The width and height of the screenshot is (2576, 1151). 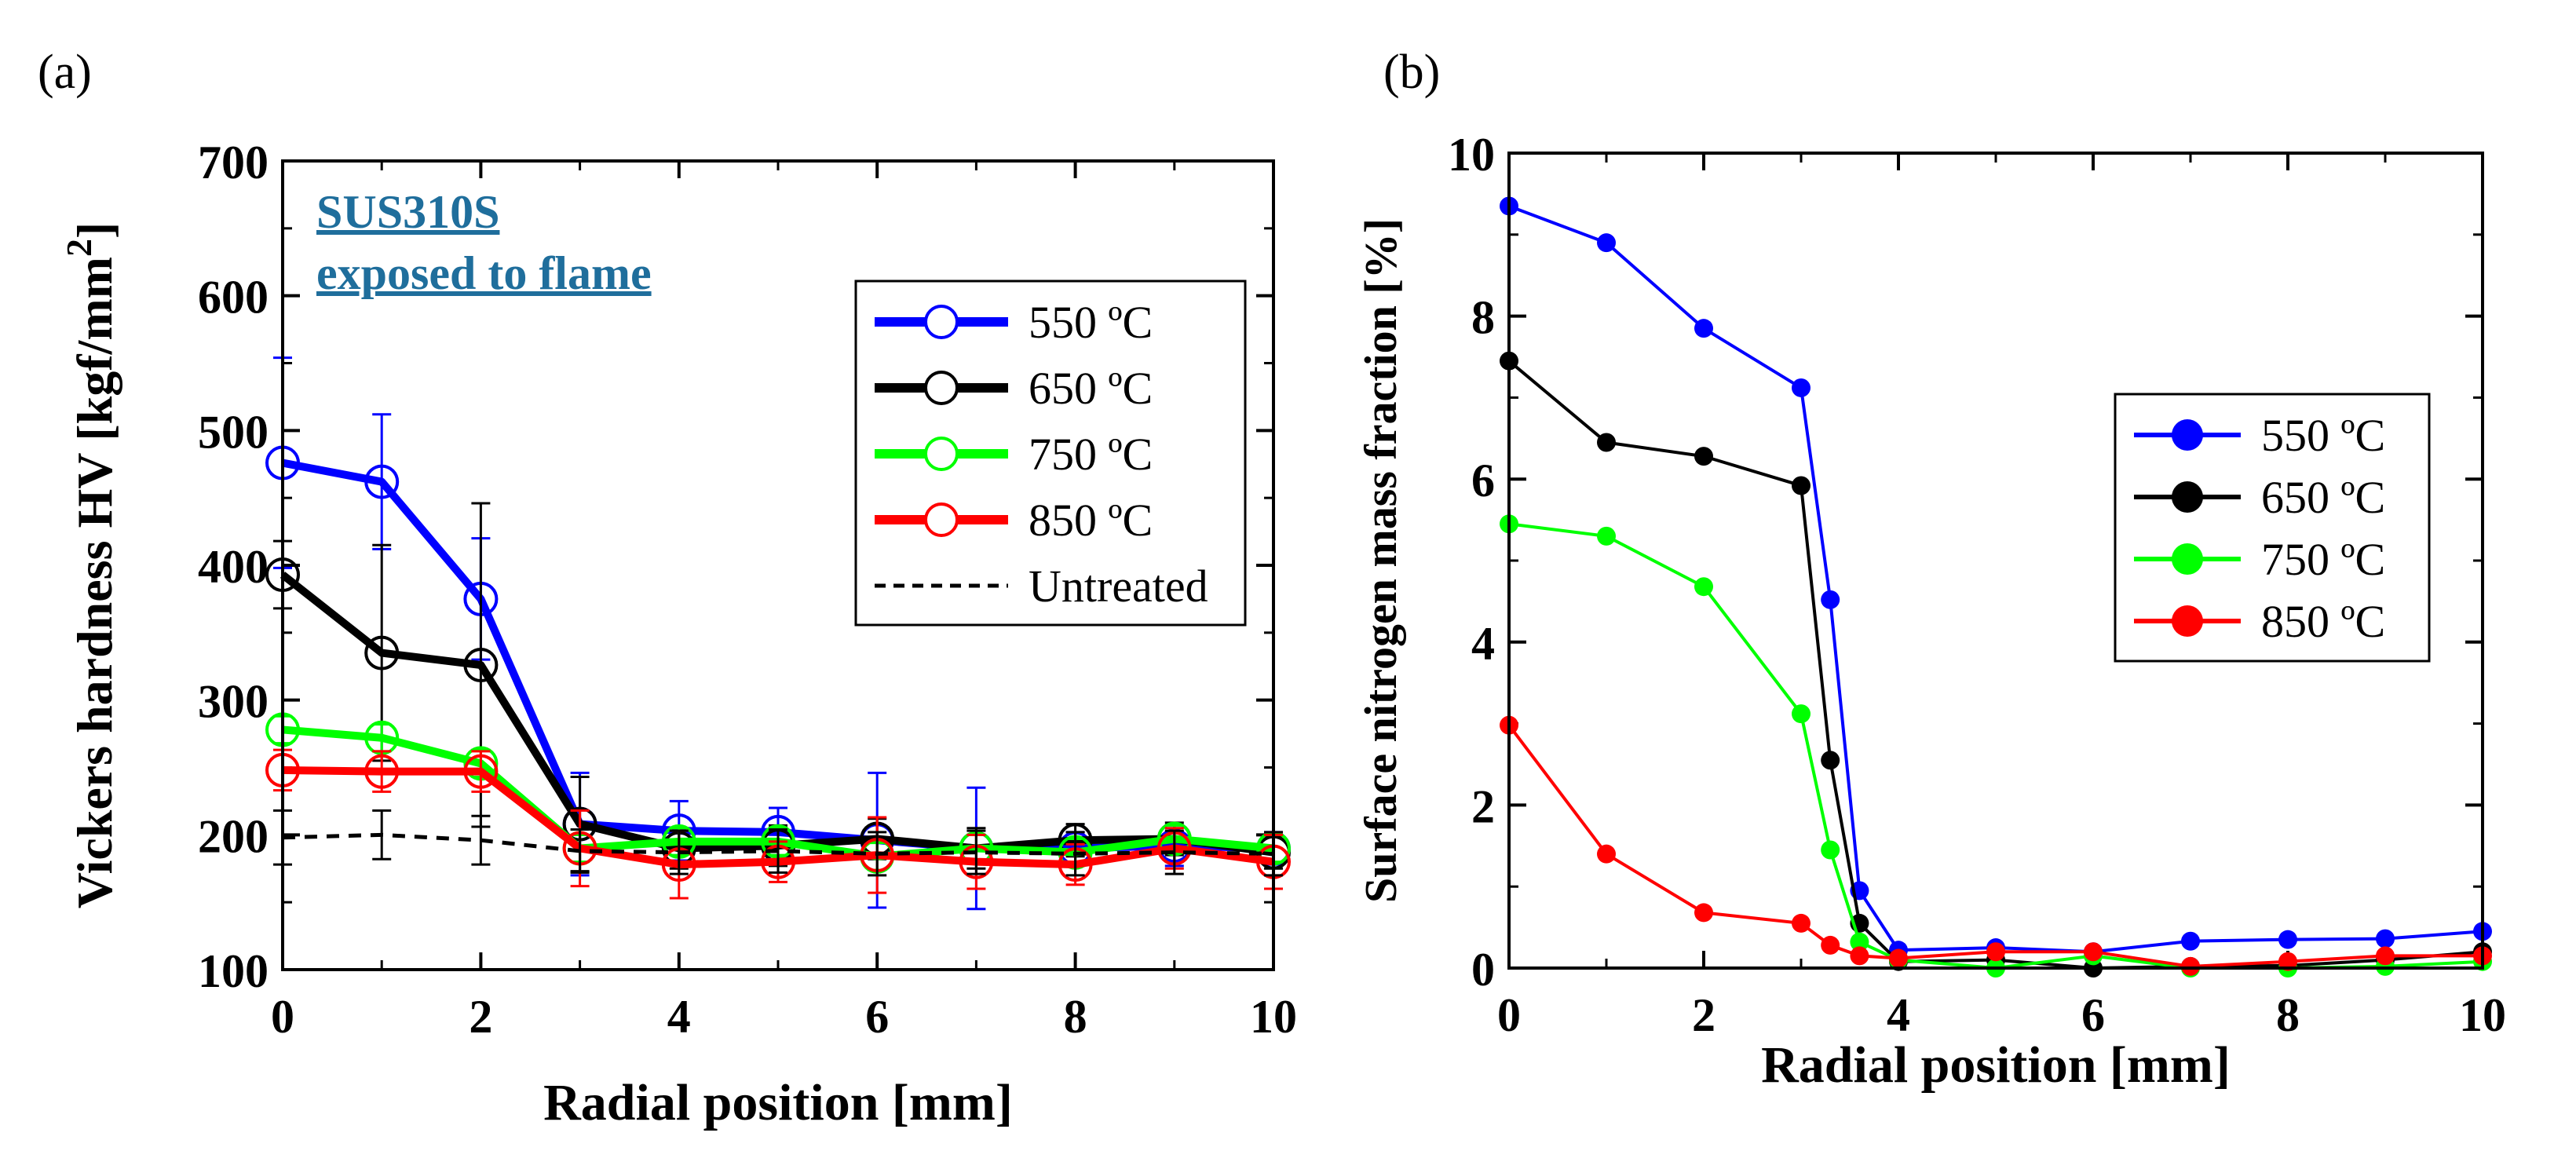 I want to click on panel-a-y-axis-label: Vickers hardness HV [kgf/mm2], so click(x=91, y=565).